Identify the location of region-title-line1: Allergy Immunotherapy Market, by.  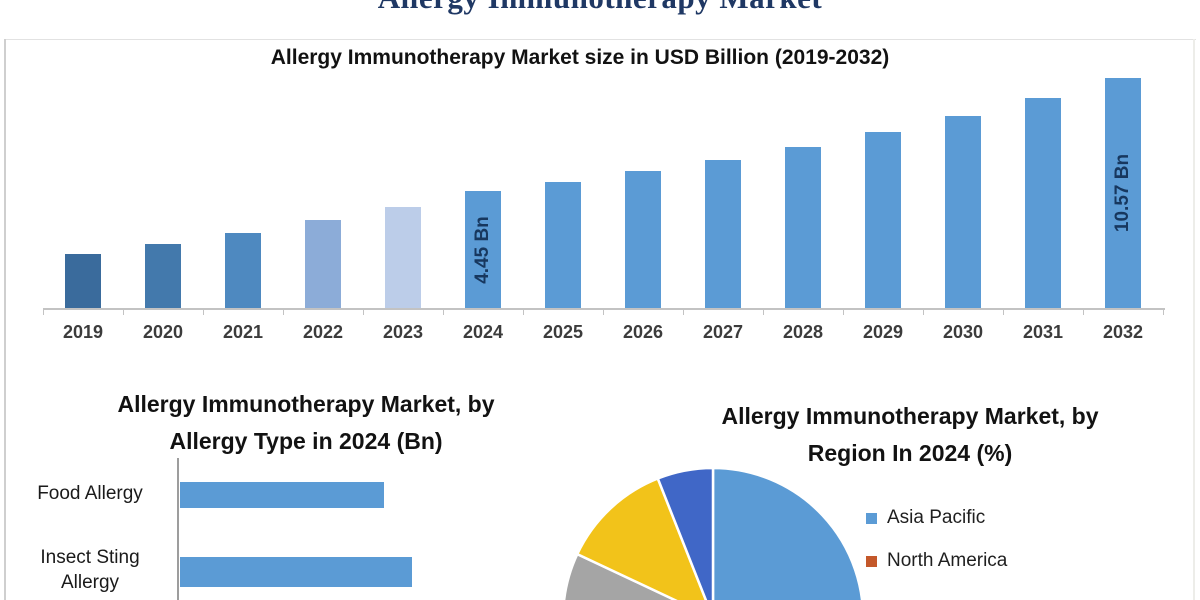
(910, 416).